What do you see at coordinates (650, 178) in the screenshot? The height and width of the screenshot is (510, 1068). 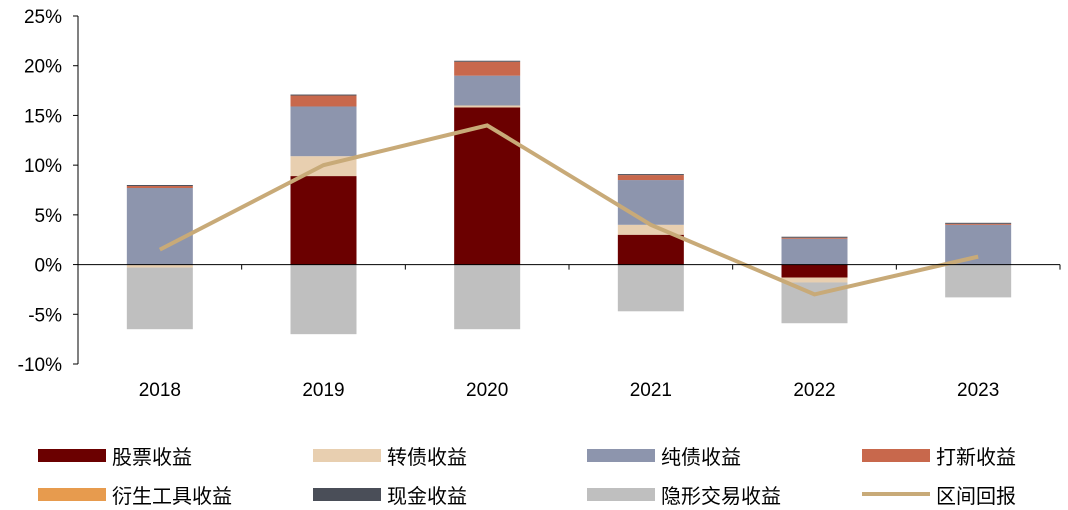 I see `bar-segment-2021-s3` at bounding box center [650, 178].